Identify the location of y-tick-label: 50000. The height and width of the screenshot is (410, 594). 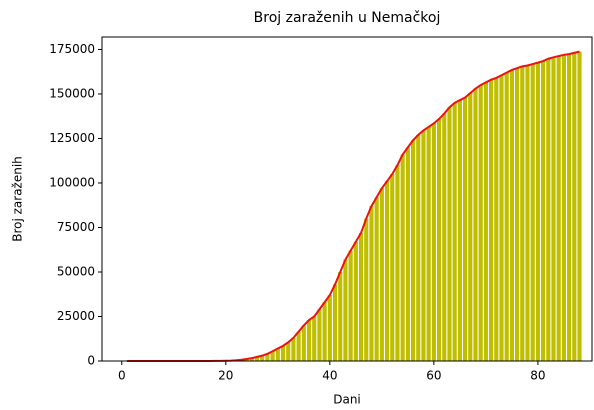
(76, 271).